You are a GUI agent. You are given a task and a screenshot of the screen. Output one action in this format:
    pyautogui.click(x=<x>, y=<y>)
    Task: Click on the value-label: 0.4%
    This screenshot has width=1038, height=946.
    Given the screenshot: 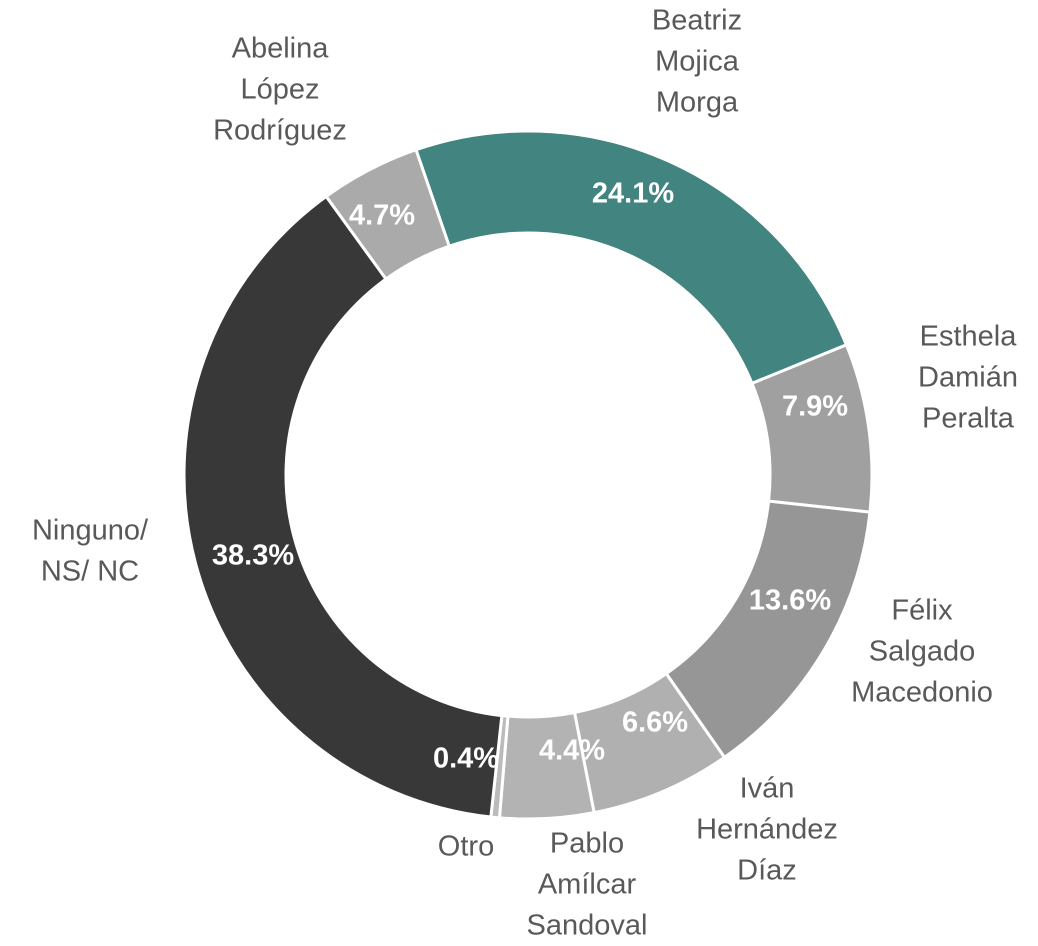 What is the action you would take?
    pyautogui.click(x=466, y=759)
    